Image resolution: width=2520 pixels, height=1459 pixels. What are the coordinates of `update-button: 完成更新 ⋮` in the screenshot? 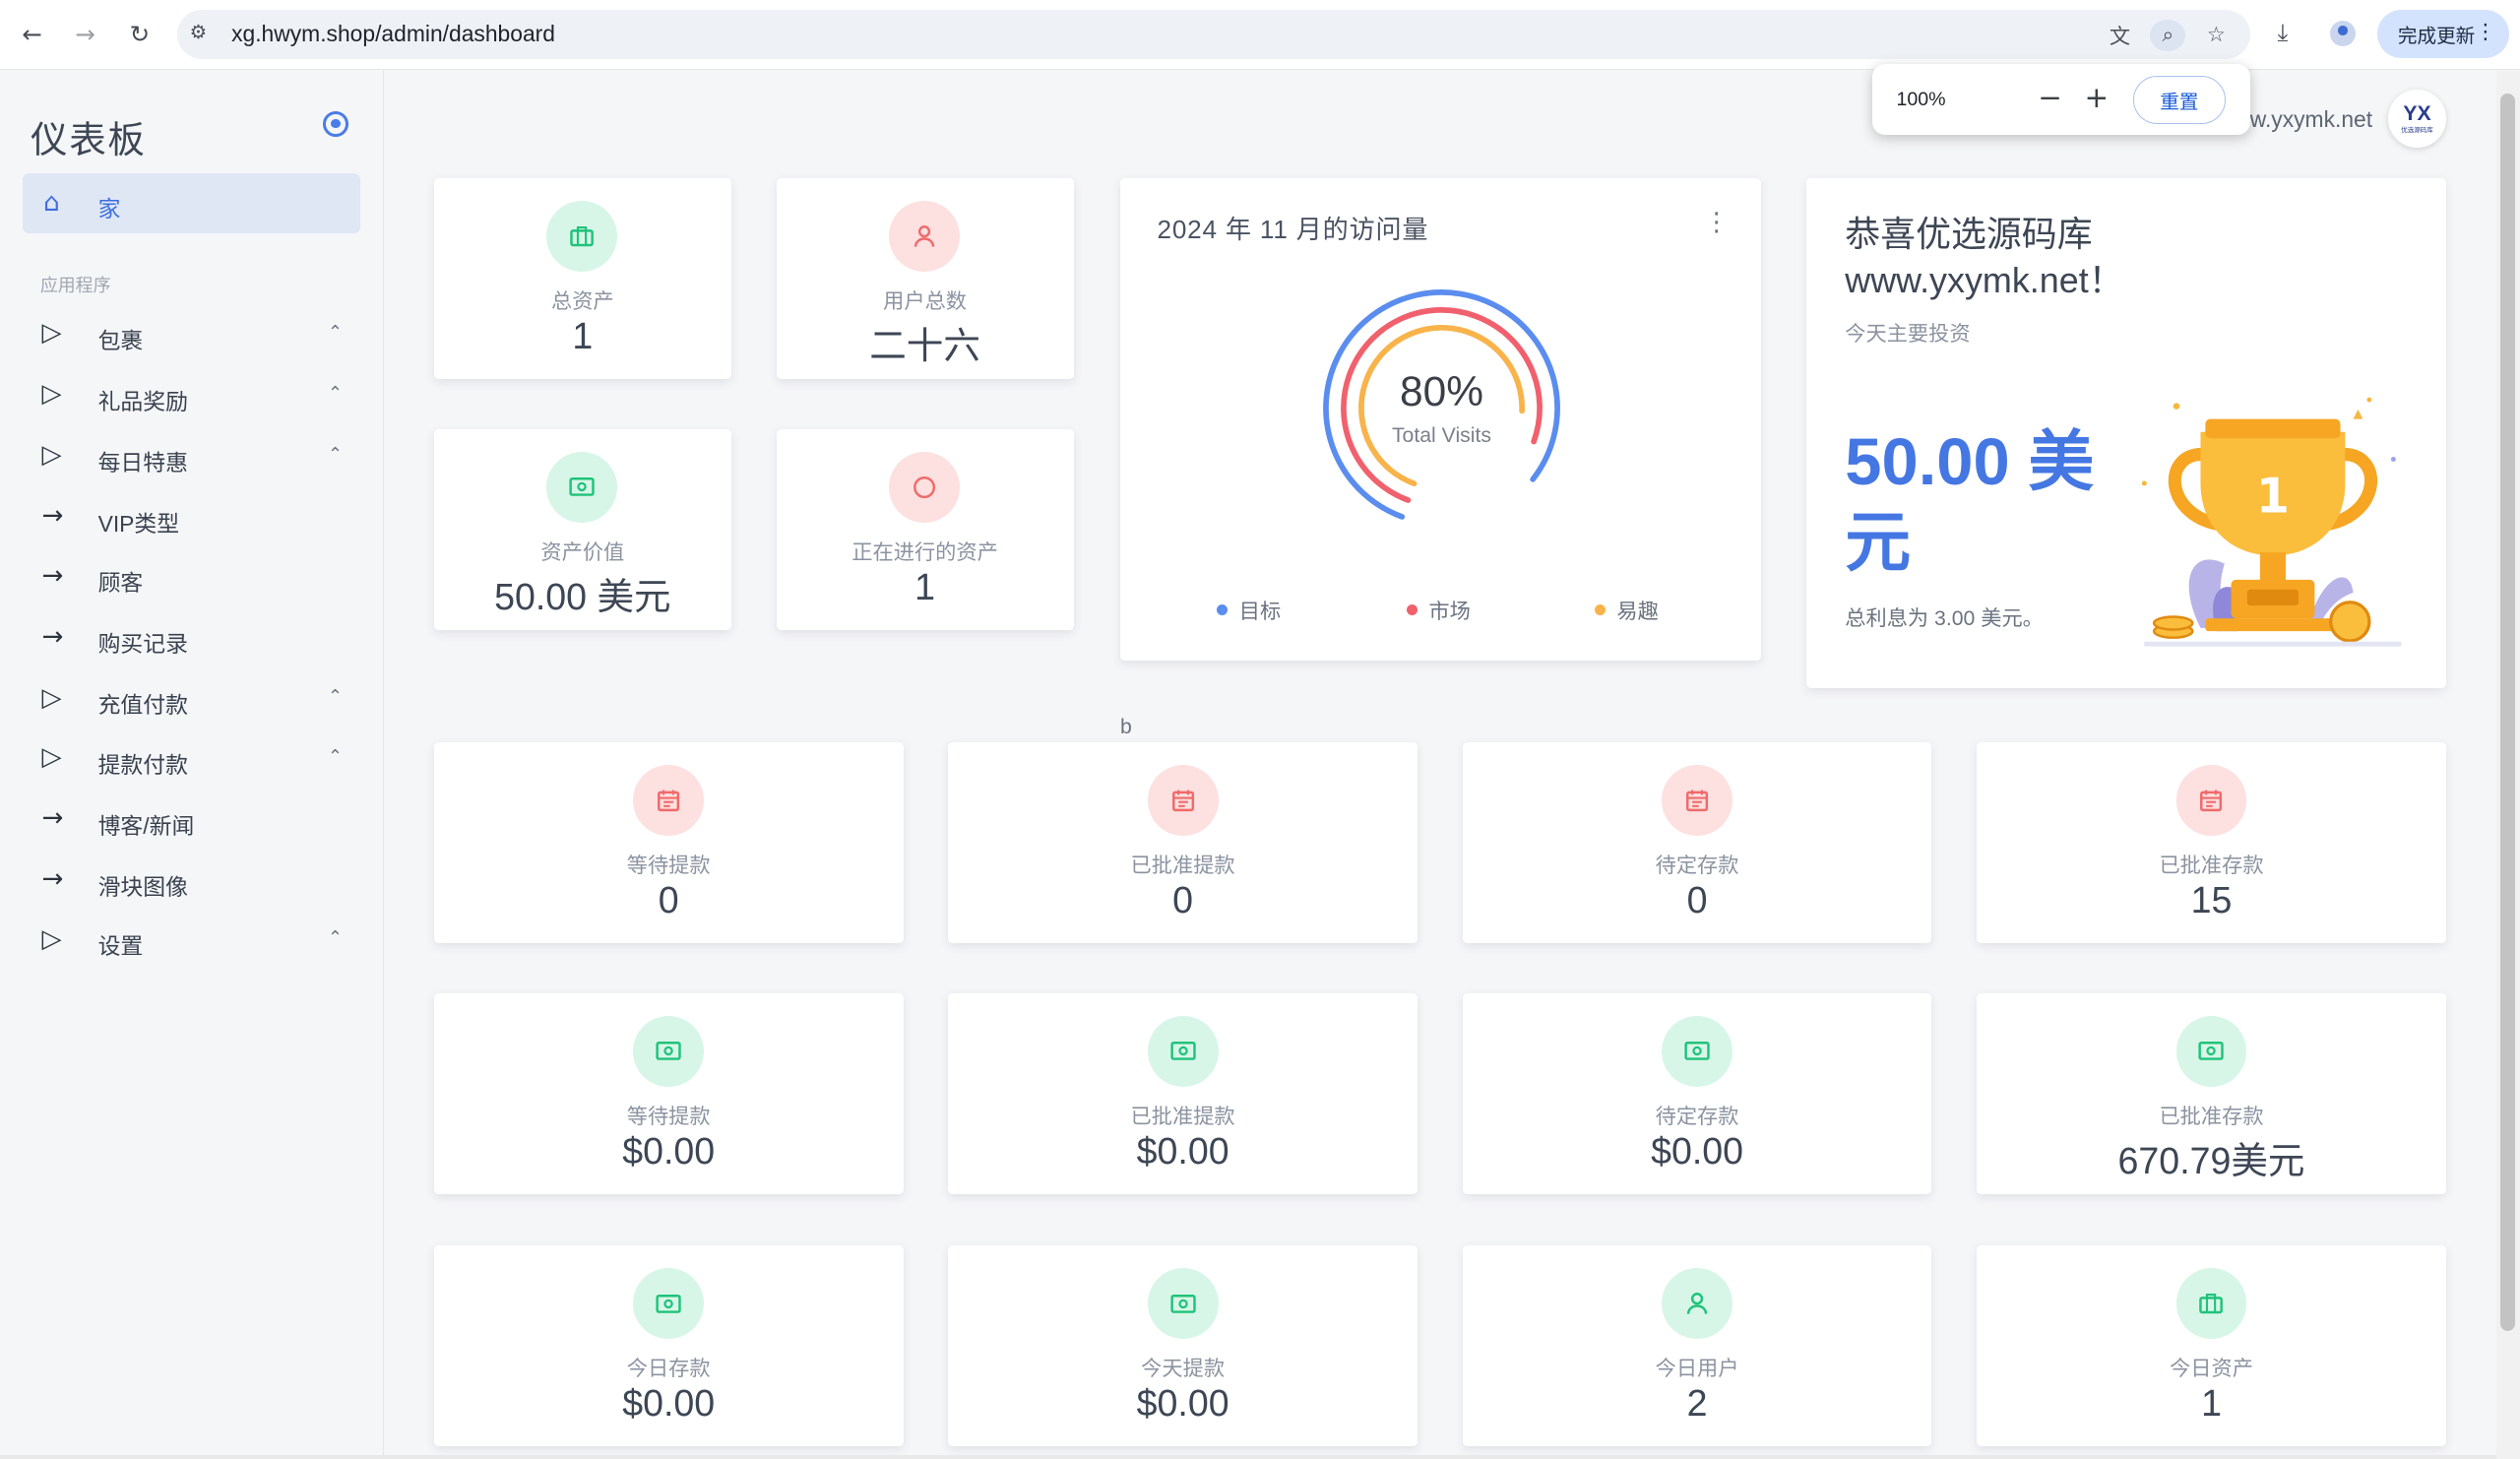 It's located at (2442, 33).